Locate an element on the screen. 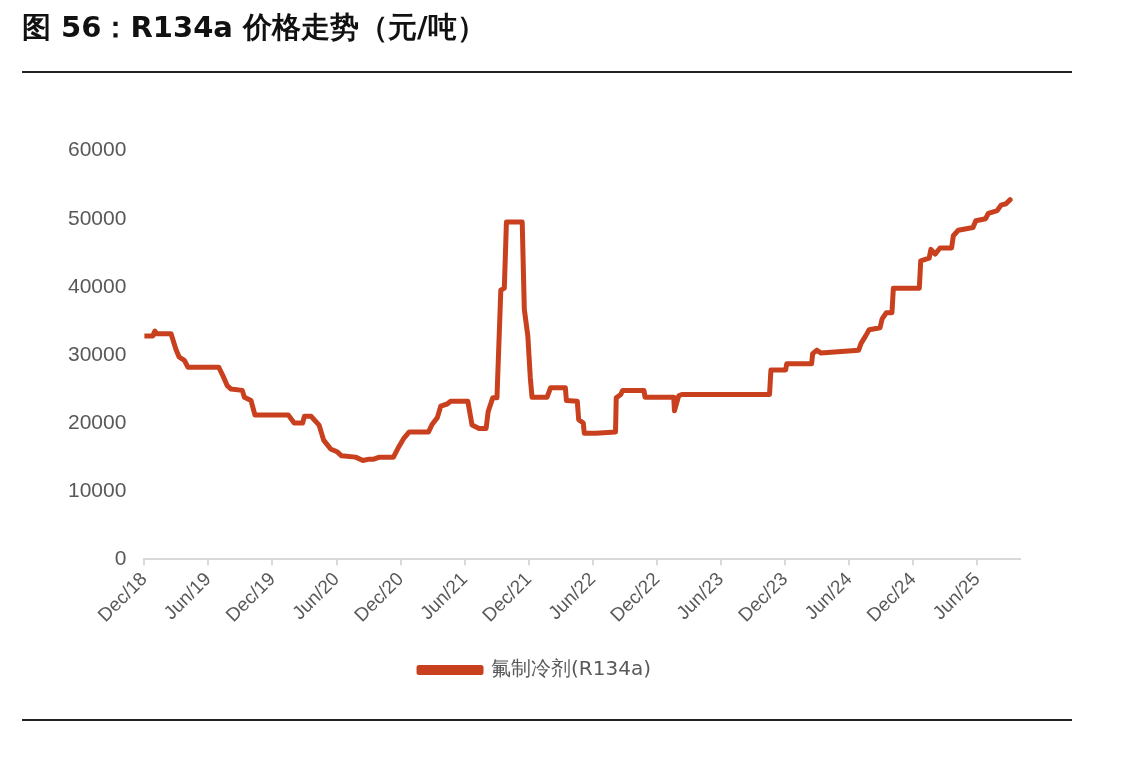 This screenshot has width=1143, height=769. y-tick-label: 10000 is located at coordinates (97, 489).